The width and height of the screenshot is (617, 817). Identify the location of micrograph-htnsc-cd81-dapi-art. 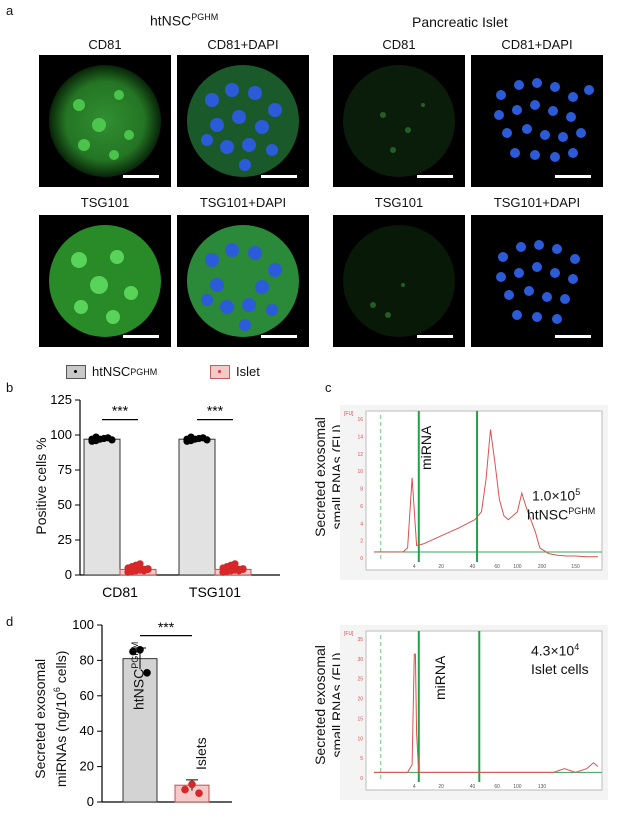
(243, 121).